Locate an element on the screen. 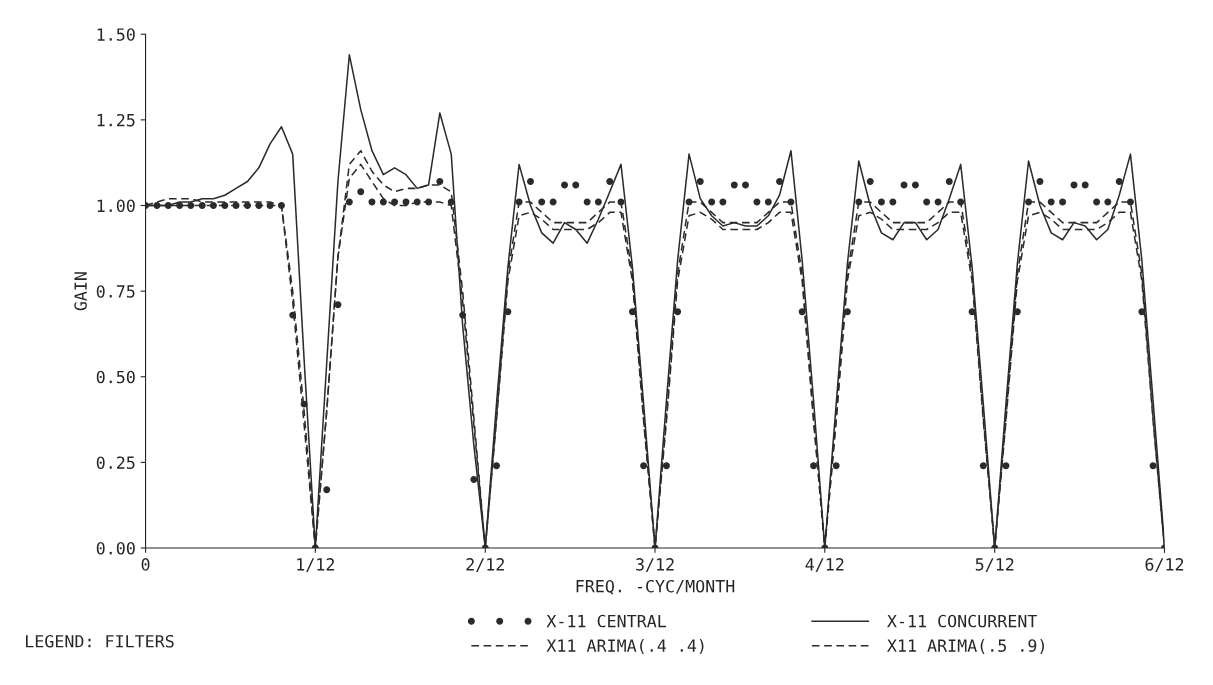 This screenshot has height=685, width=1213. y-tick-label: 0.75 is located at coordinates (115, 291).